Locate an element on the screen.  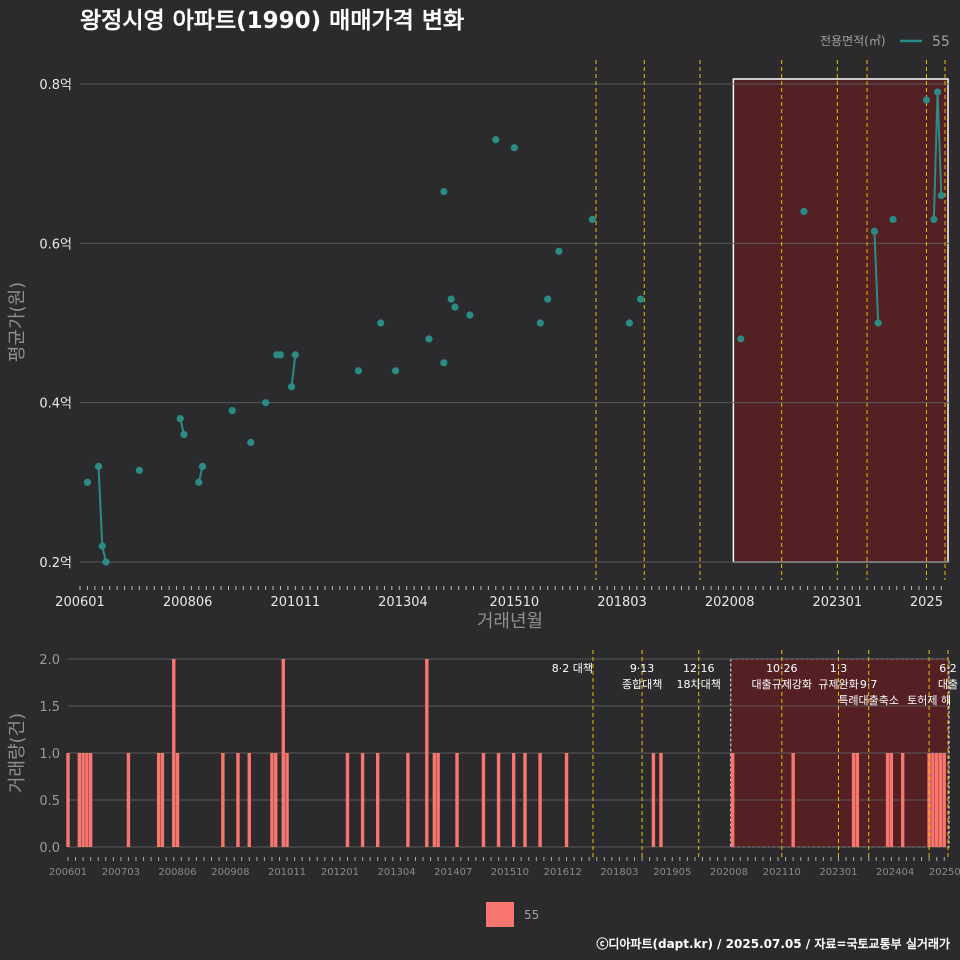
volume-x-tick-label: 202301 is located at coordinates (838, 872).